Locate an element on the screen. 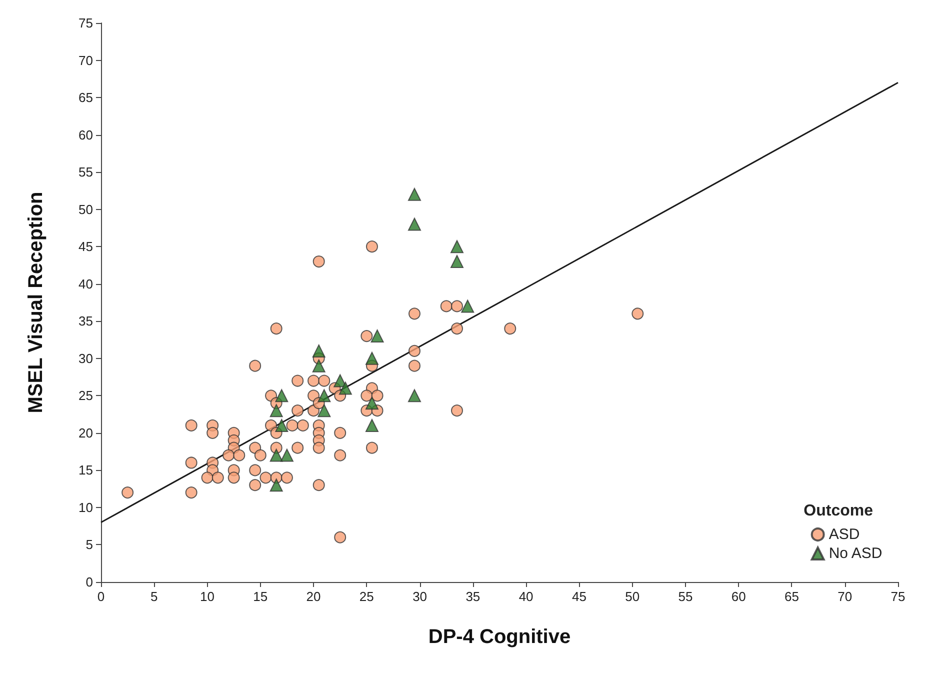 Image resolution: width=931 pixels, height=674 pixels. y-tick-label: 50 is located at coordinates (85, 209).